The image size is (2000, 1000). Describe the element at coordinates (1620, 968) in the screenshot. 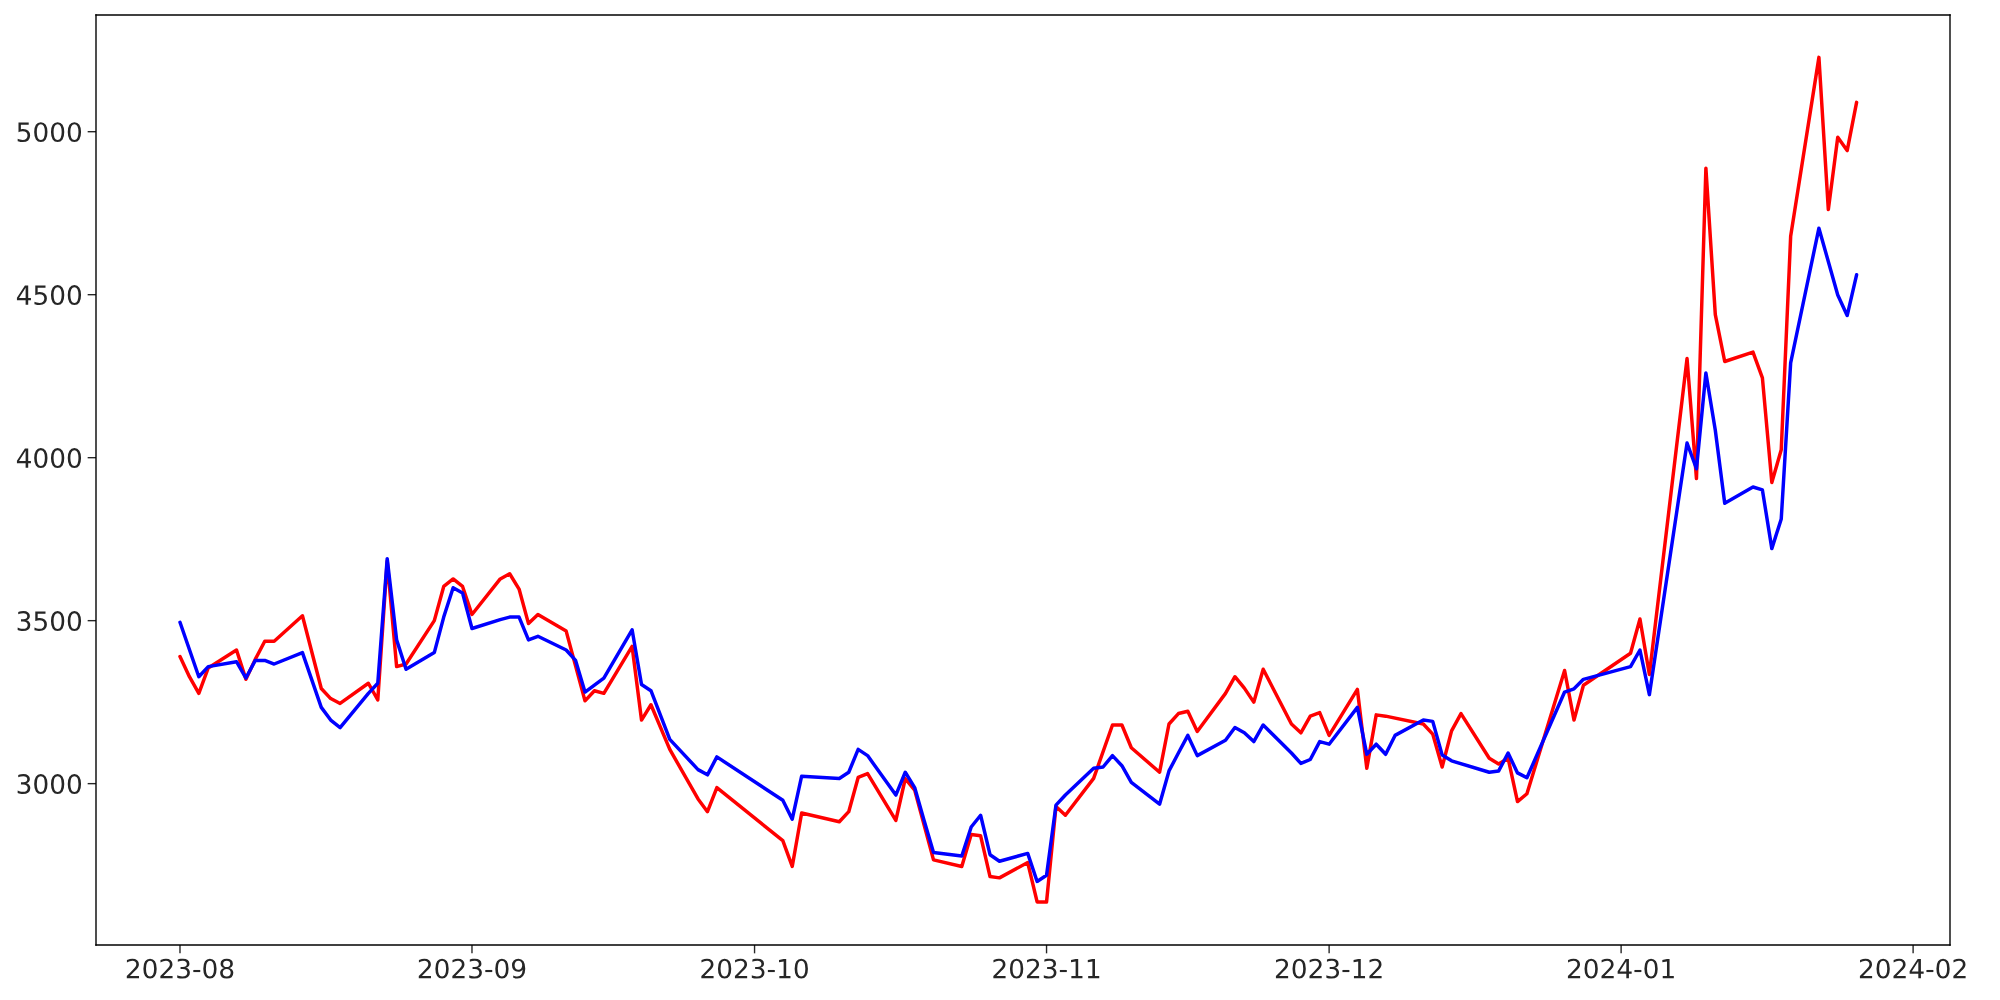

I see `x-tick-label: 2024-01` at that location.